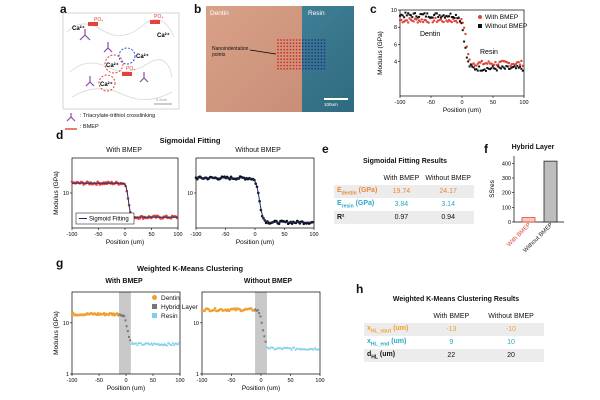  I want to click on scale-bar-label: 100um, so click(331, 104).